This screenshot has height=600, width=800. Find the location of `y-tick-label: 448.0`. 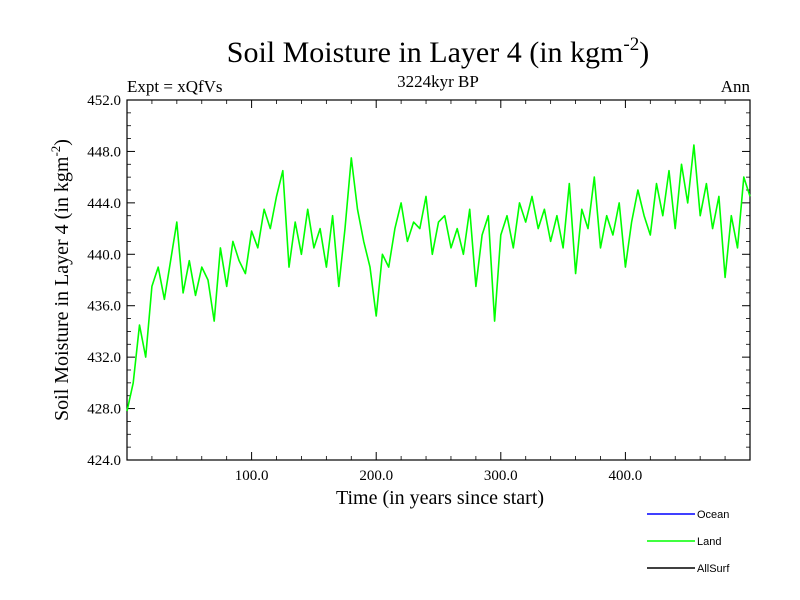

y-tick-label: 448.0 is located at coordinates (104, 152).